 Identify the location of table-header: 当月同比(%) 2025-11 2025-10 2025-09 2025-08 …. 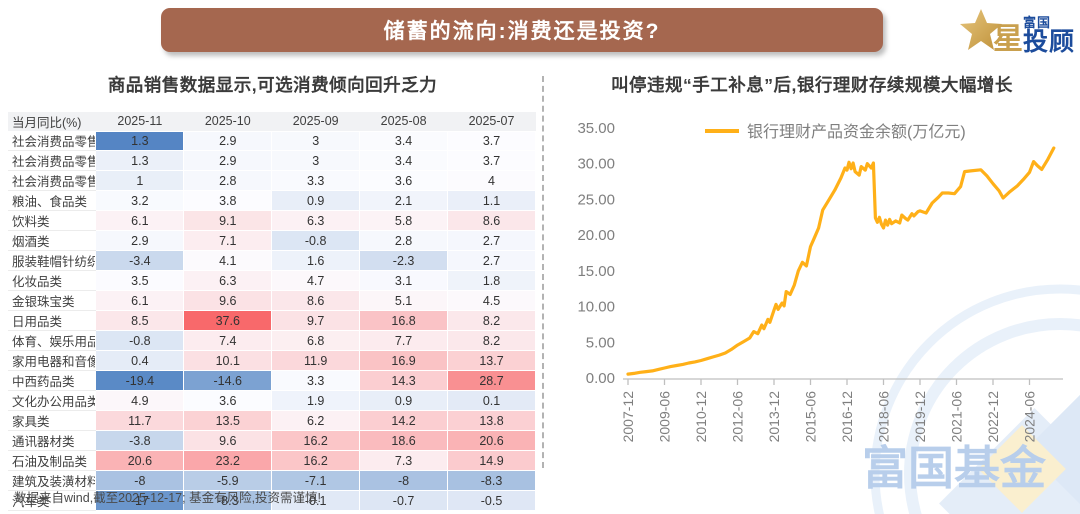
(272, 121).